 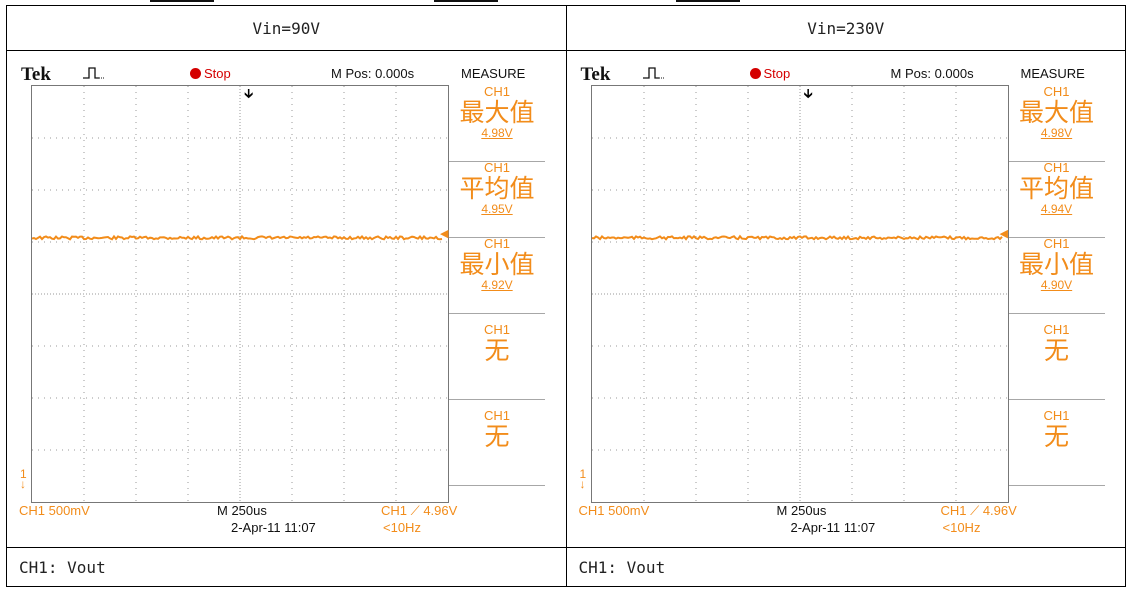 What do you see at coordinates (1056, 285) in the screenshot?
I see `measurement-value: 4.90V` at bounding box center [1056, 285].